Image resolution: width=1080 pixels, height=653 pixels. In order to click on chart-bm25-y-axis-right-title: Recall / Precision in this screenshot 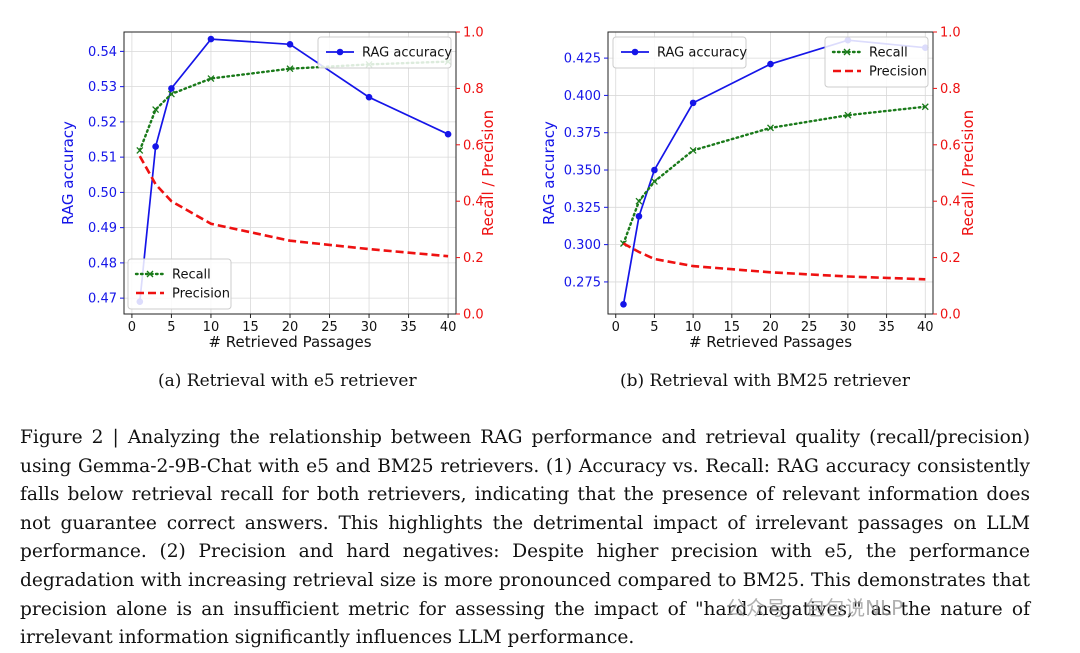, I will do `click(968, 173)`.